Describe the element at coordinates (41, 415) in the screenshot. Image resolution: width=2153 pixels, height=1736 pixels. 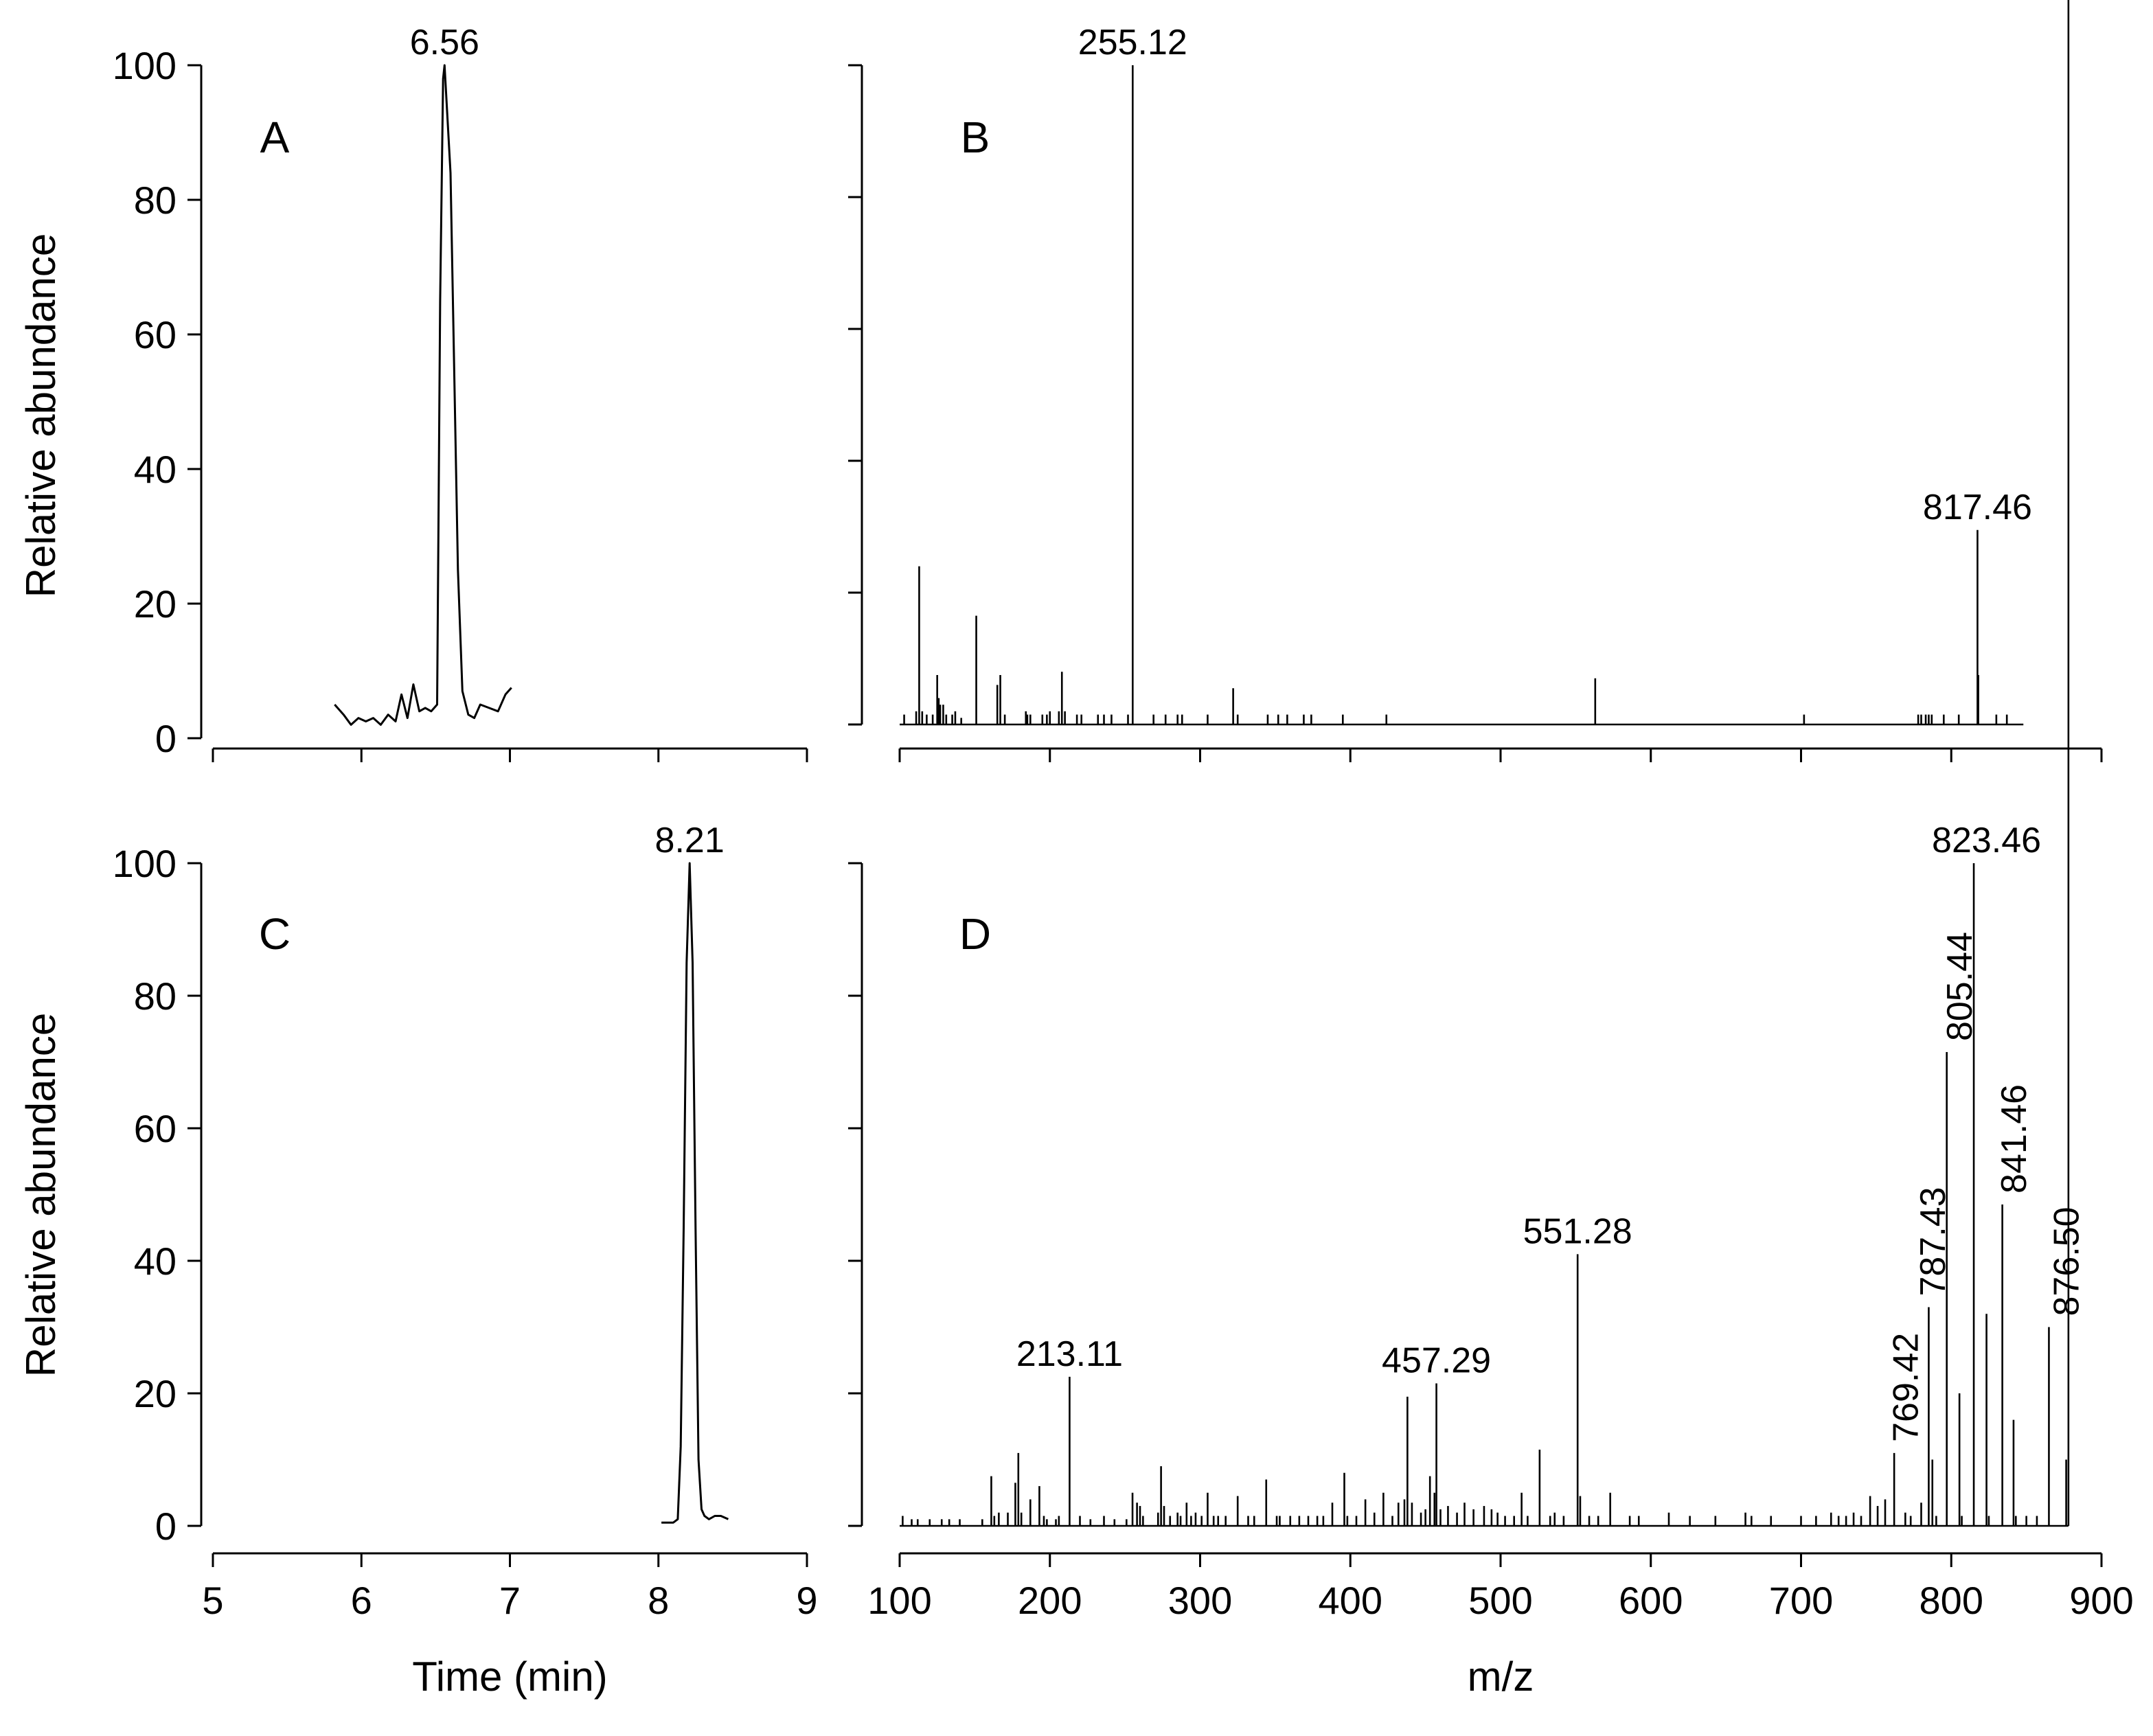
I see `y-axis-title-a: Relative abundance` at that location.